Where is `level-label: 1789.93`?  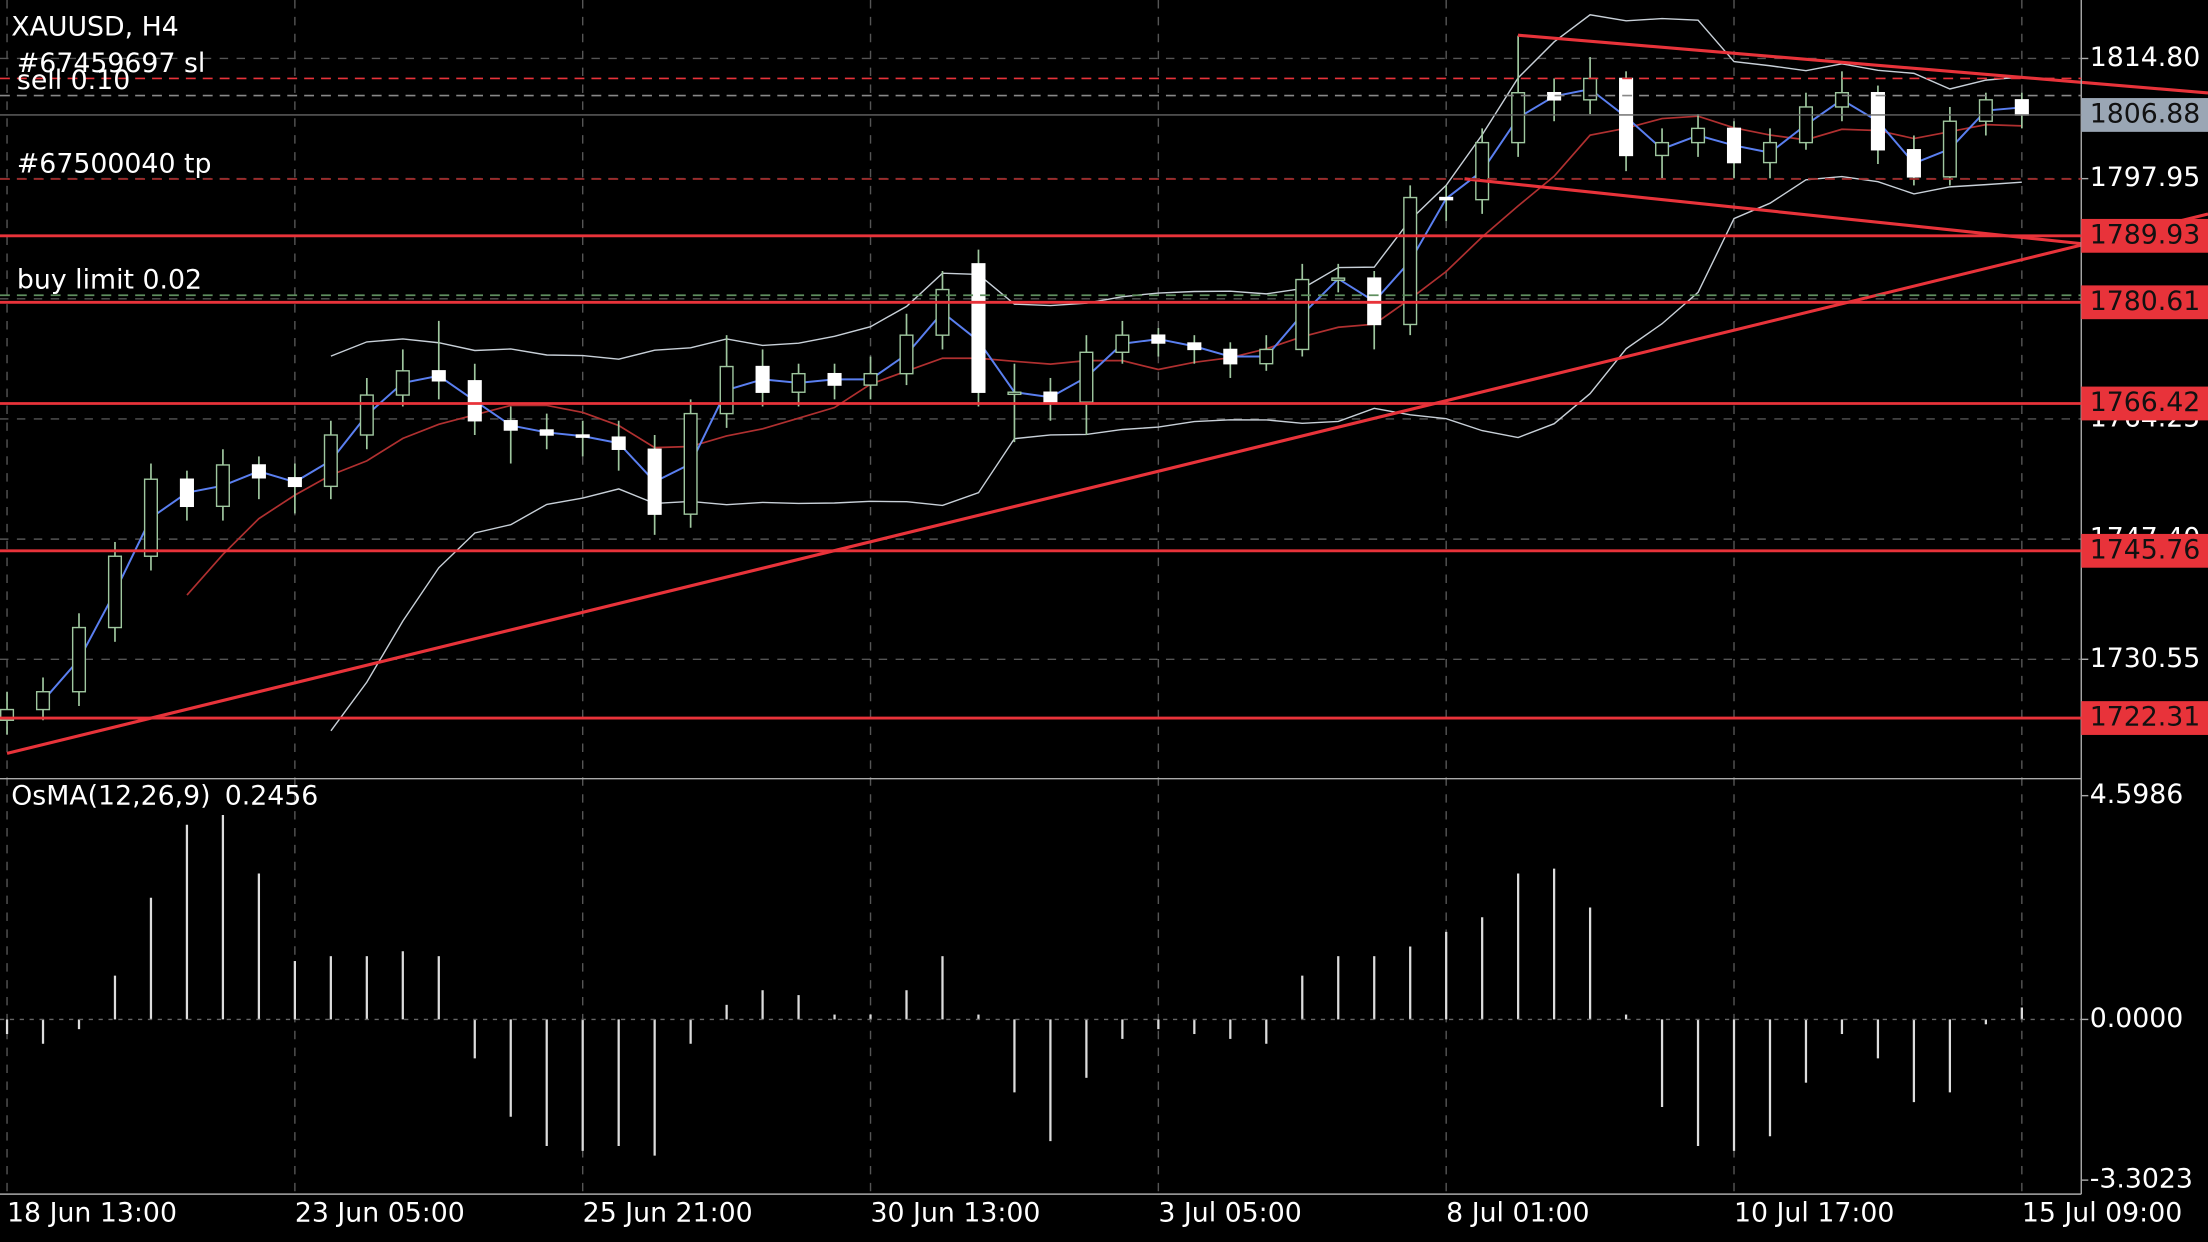
level-label: 1789.93 is located at coordinates (2145, 234).